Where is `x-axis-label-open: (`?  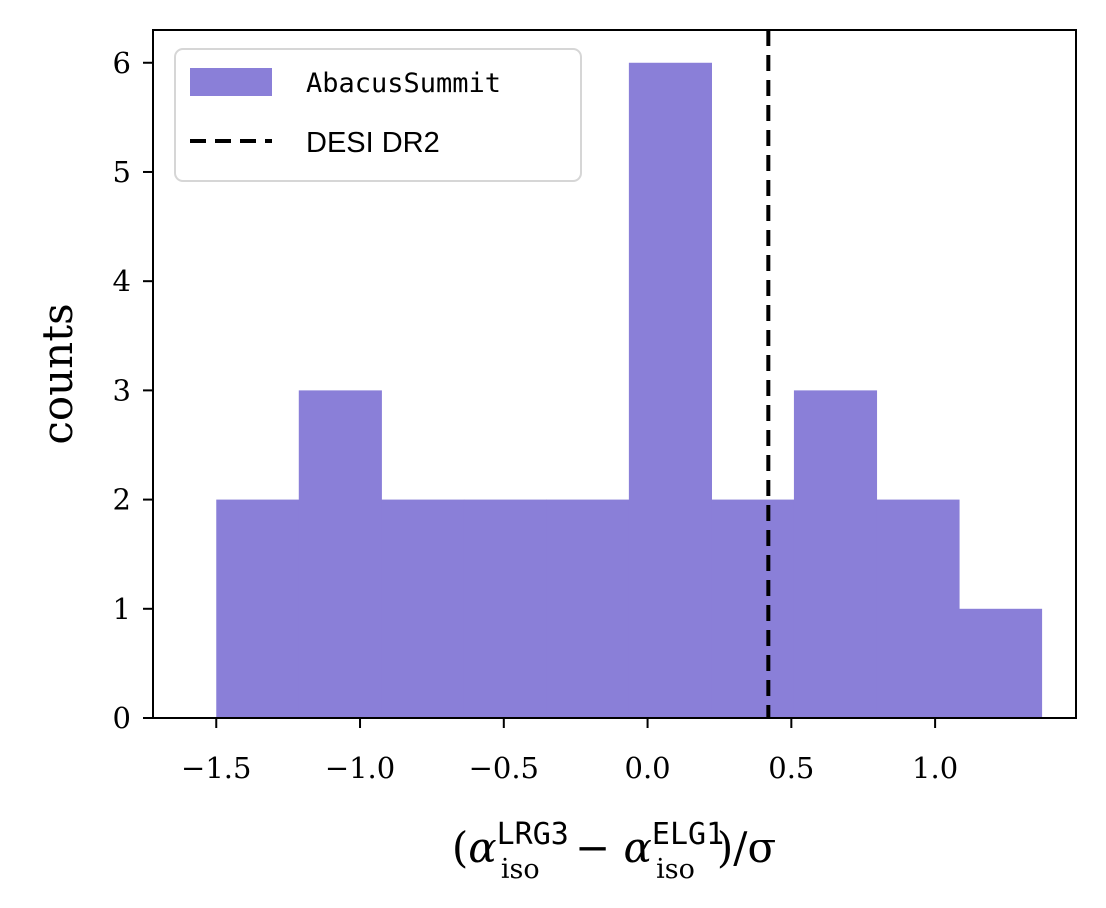 x-axis-label-open: ( is located at coordinates (460, 847).